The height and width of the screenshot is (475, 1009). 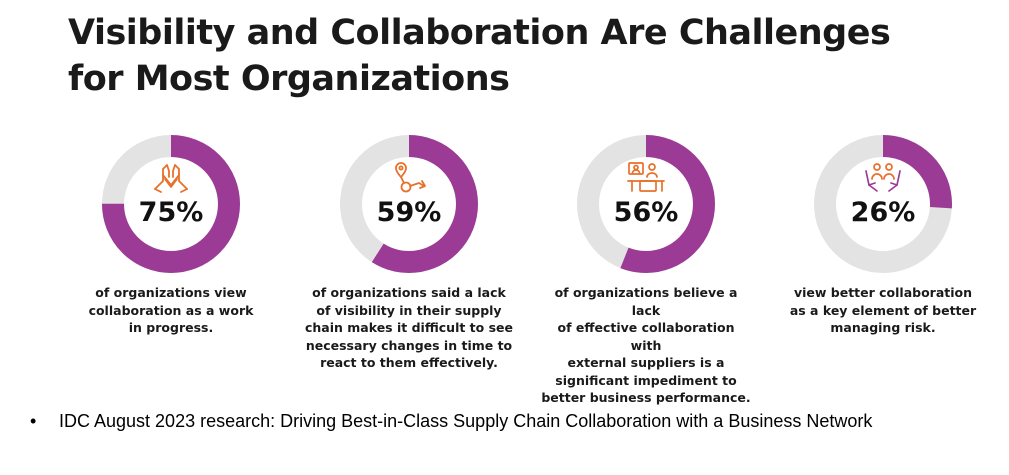 I want to click on desc-line: better business performance., so click(x=646, y=397).